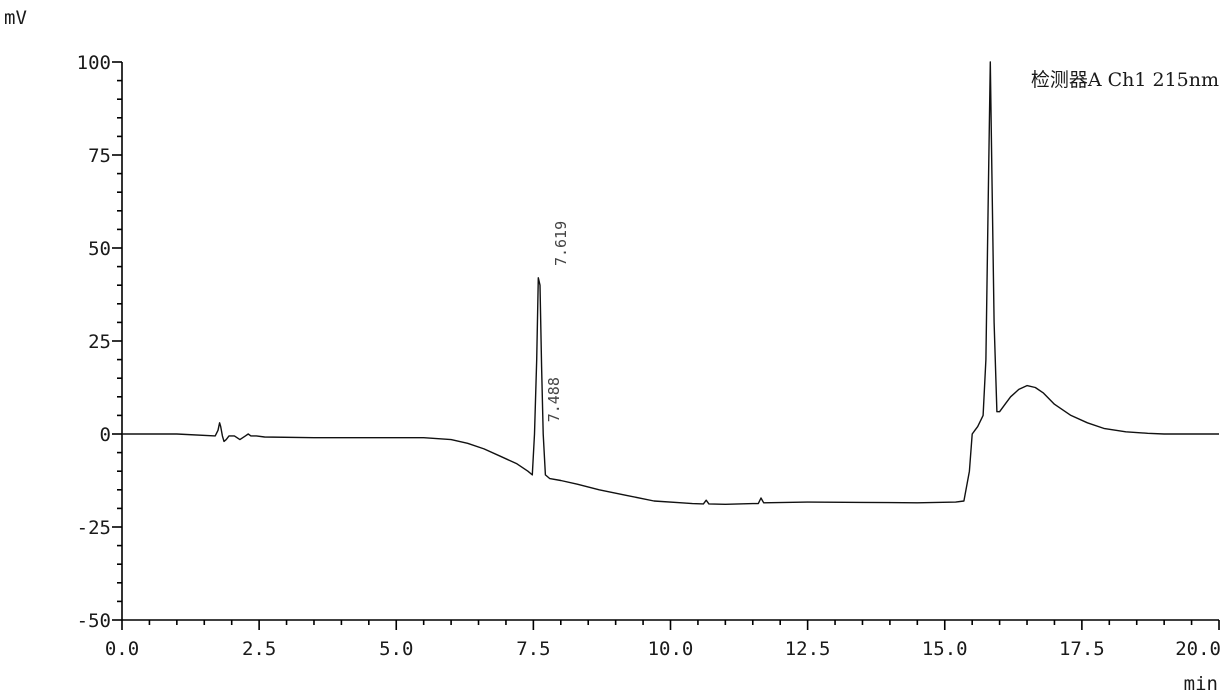 The image size is (1231, 694). Describe the element at coordinates (94, 528) in the screenshot. I see `y-tick-label: -25` at that location.